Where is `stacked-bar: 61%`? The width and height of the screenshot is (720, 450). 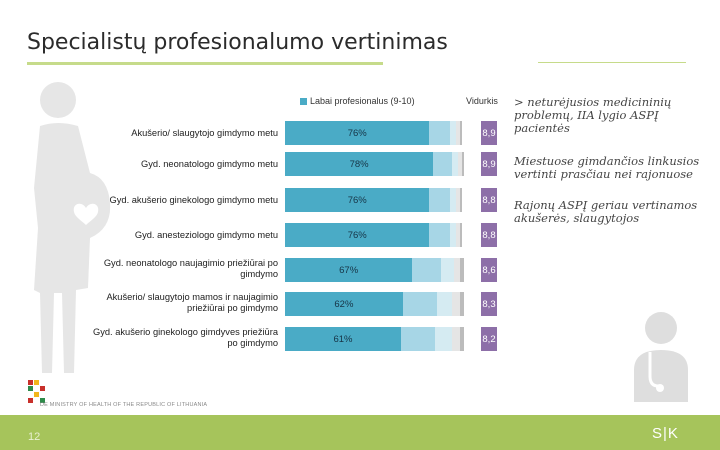 stacked-bar: 61% is located at coordinates (374, 339).